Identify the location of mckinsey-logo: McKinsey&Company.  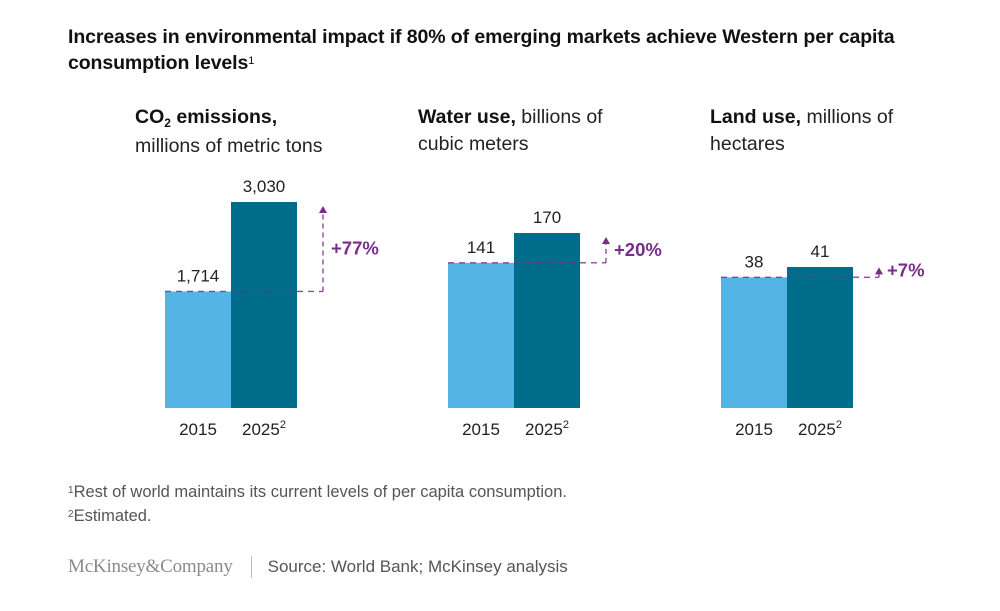
(150, 566).